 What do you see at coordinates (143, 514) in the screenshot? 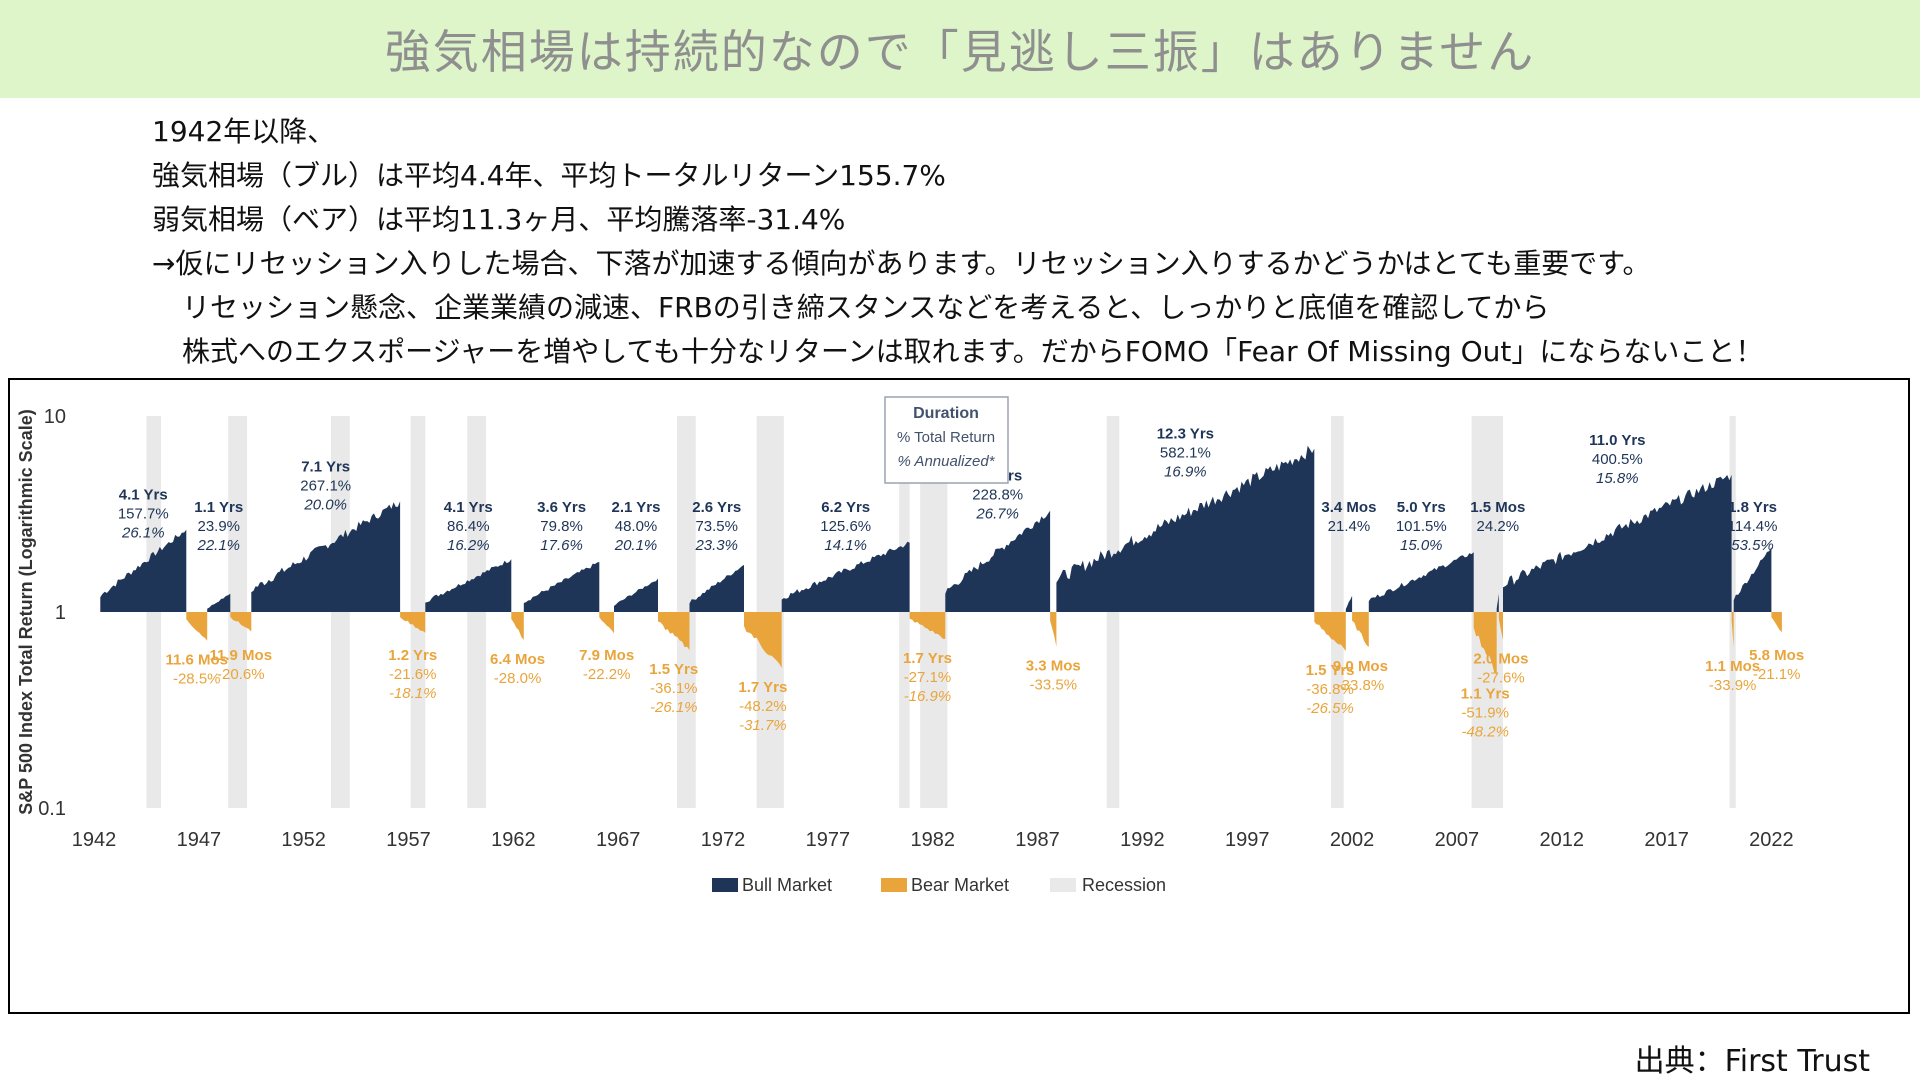
I see `data-label: 157.7%` at bounding box center [143, 514].